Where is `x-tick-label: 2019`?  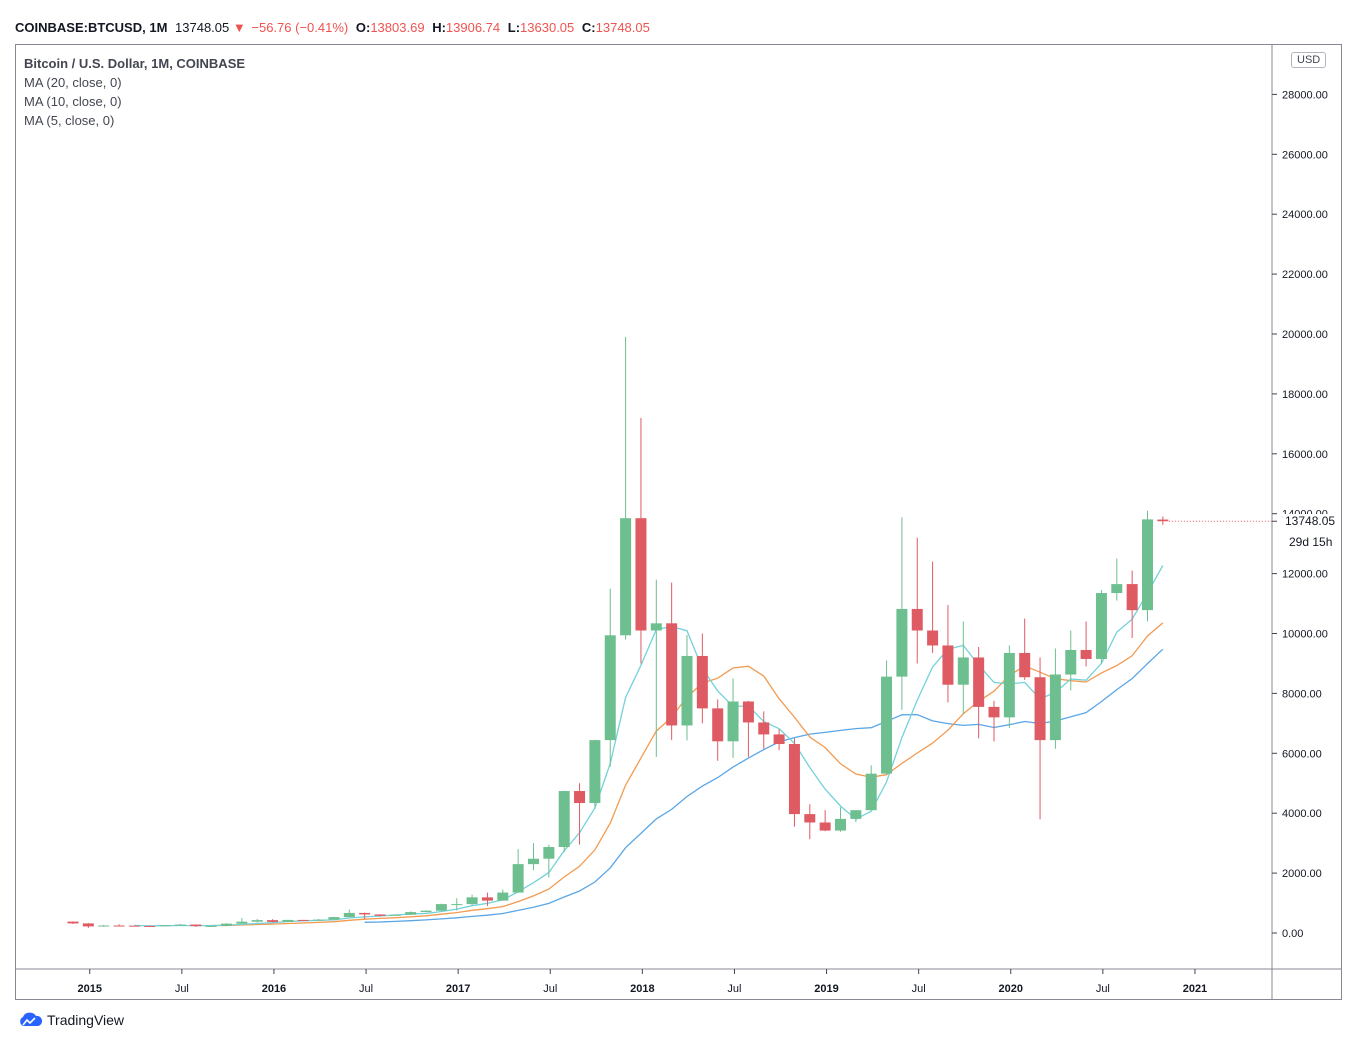 x-tick-label: 2019 is located at coordinates (826, 989).